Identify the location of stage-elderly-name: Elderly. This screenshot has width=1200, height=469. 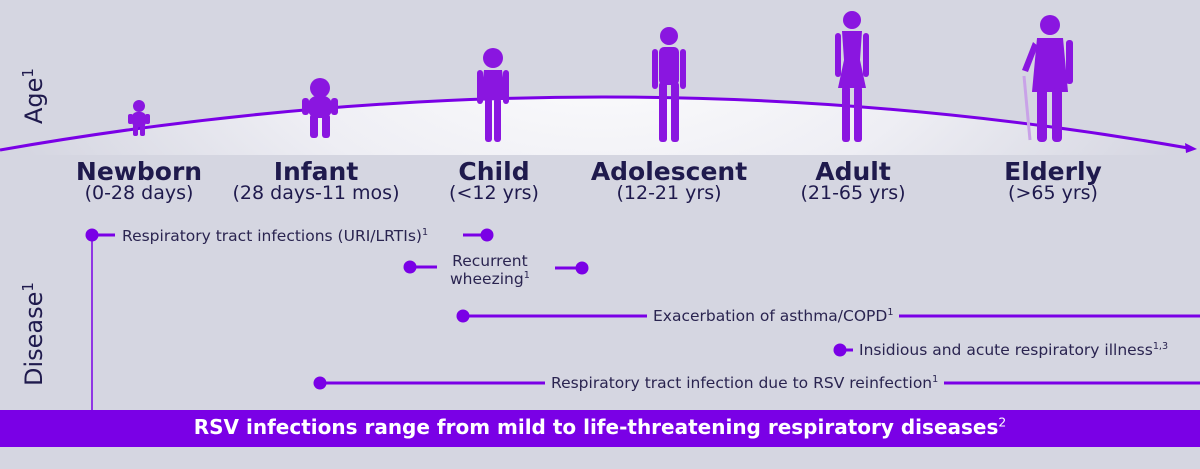
(1053, 171).